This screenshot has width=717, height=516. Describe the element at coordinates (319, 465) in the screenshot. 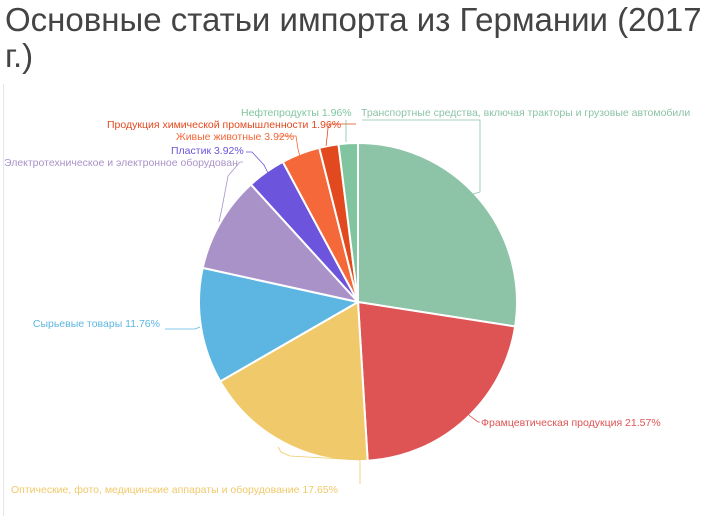

I see `leader-line-optics` at that location.